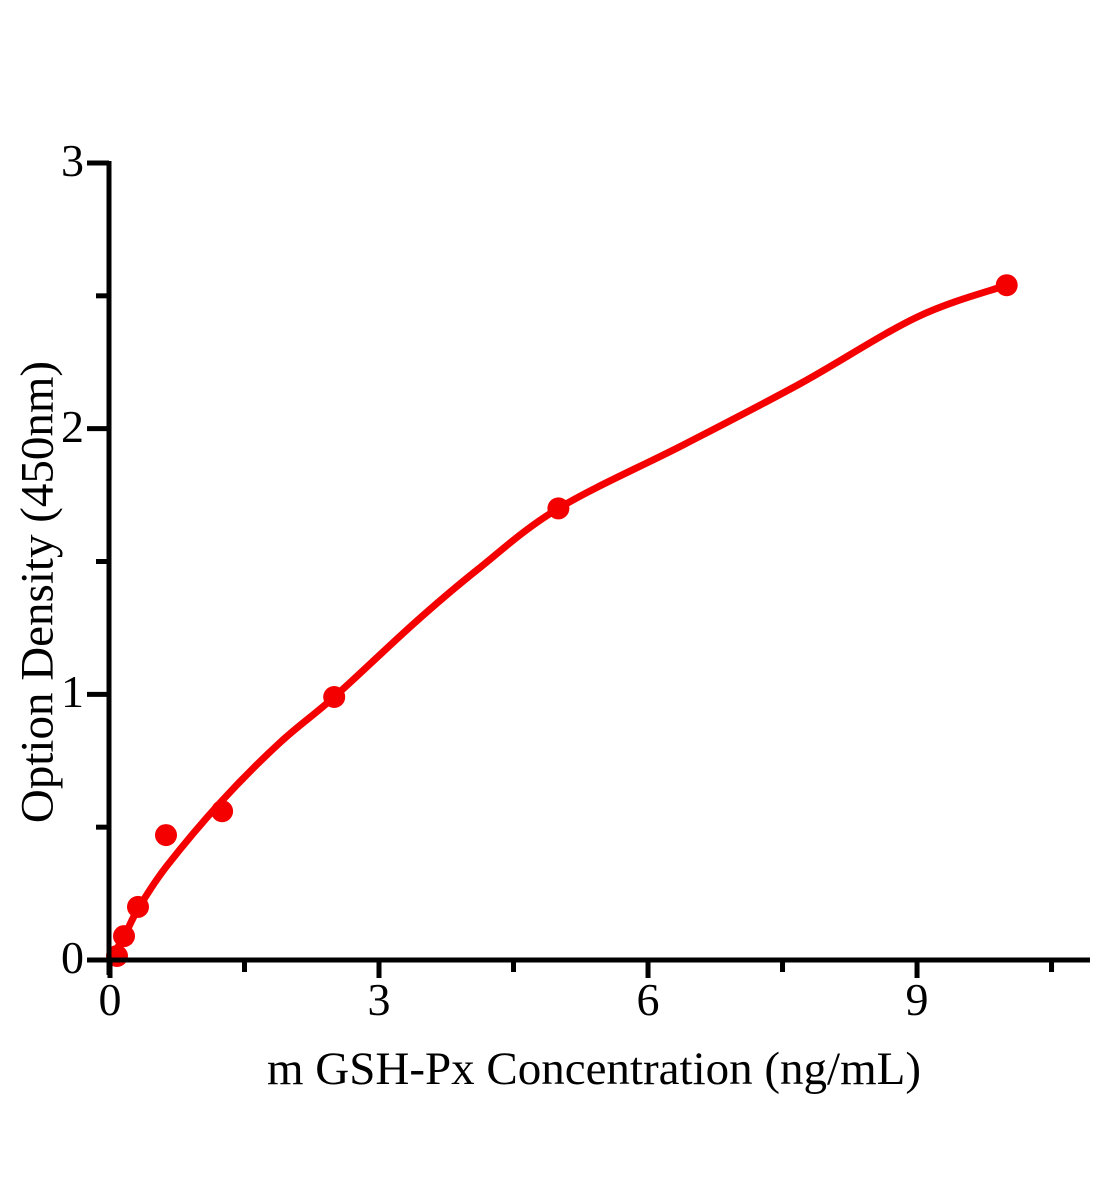 This screenshot has width=1104, height=1200. I want to click on x-tick-label: 3, so click(379, 999).